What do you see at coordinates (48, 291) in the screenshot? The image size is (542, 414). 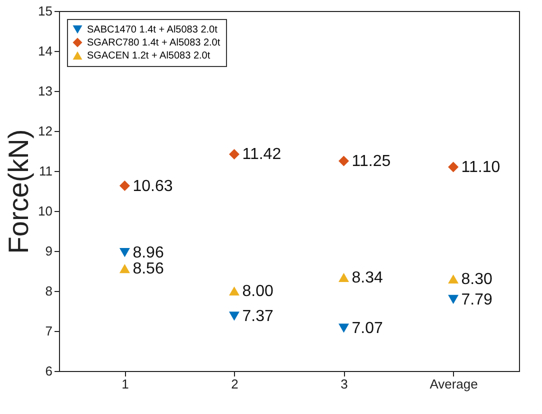 I see `y-tick-label: 8` at bounding box center [48, 291].